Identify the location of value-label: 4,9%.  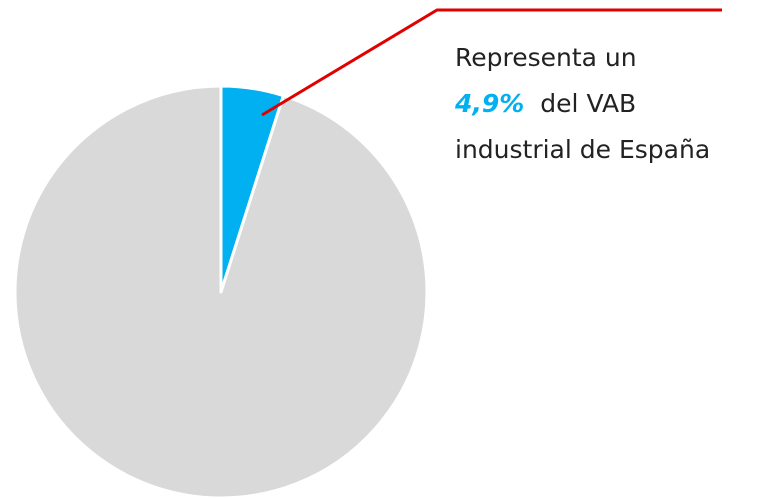
(489, 103).